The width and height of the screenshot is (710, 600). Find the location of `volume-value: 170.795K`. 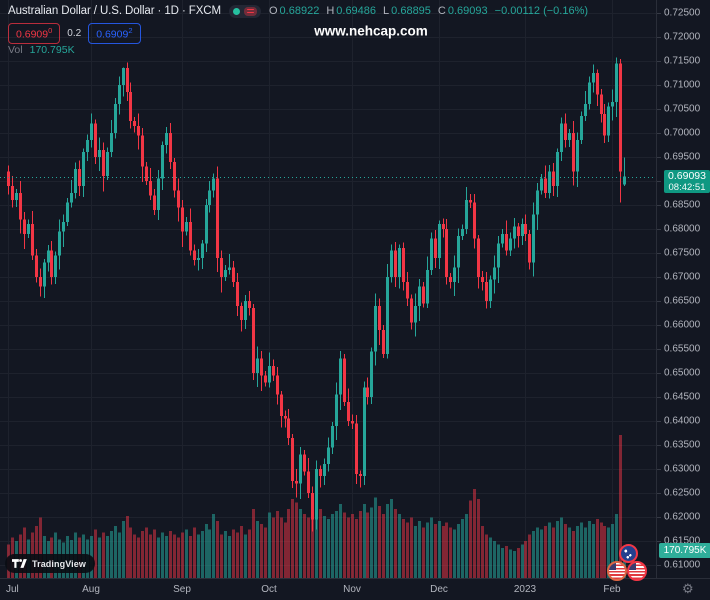

volume-value: 170.795K is located at coordinates (52, 50).